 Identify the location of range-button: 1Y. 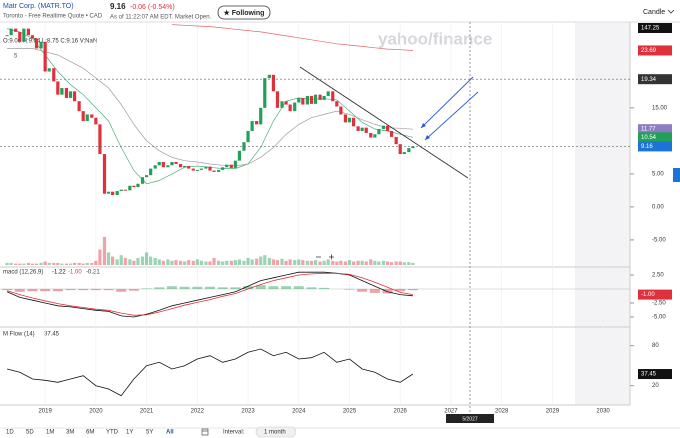
(129, 433).